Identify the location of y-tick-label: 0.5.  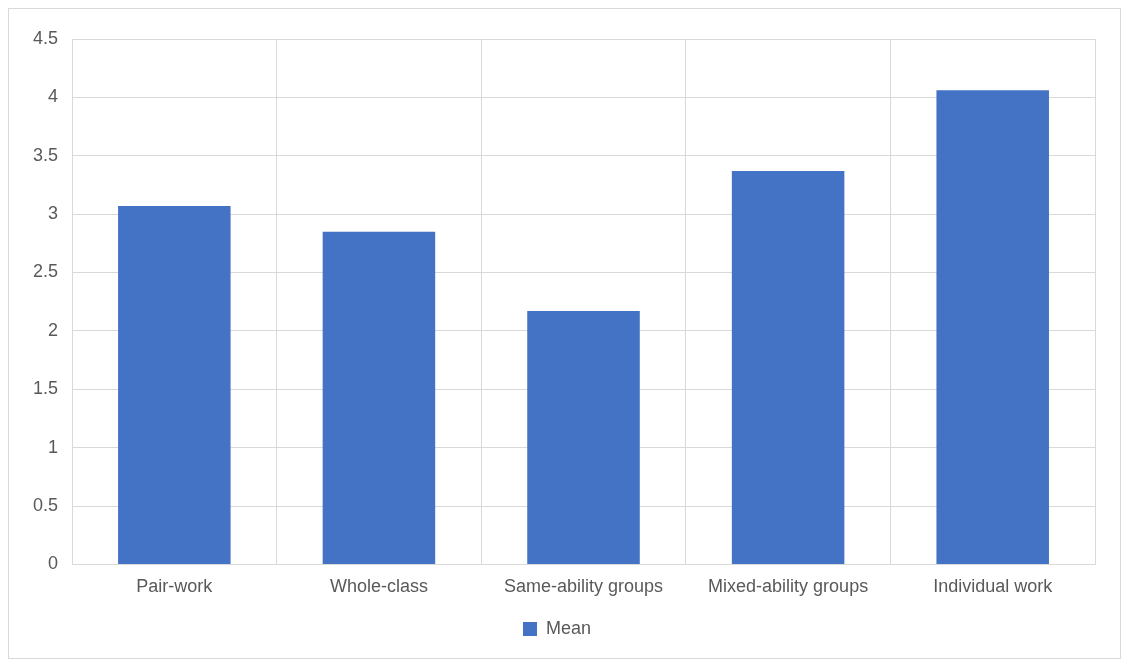
(45, 504).